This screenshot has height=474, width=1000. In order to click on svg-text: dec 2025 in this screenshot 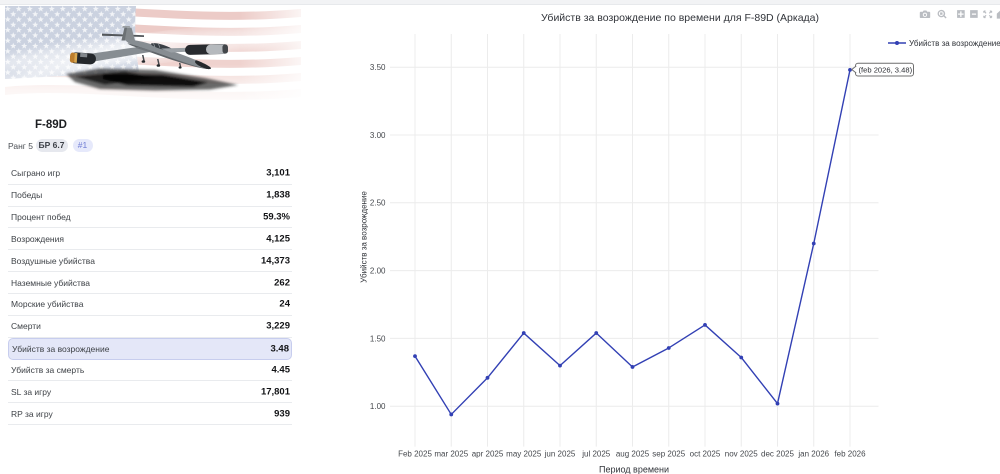, I will do `click(777, 454)`.